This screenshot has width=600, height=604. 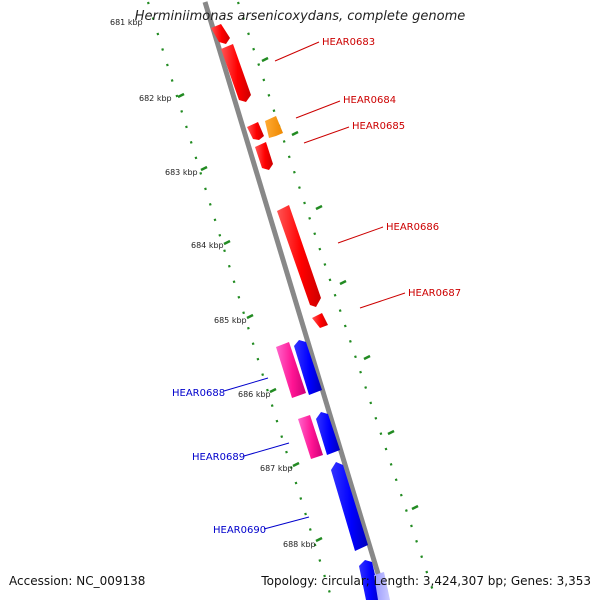 I want to click on gene-partial-bottom, so click(x=374, y=580).